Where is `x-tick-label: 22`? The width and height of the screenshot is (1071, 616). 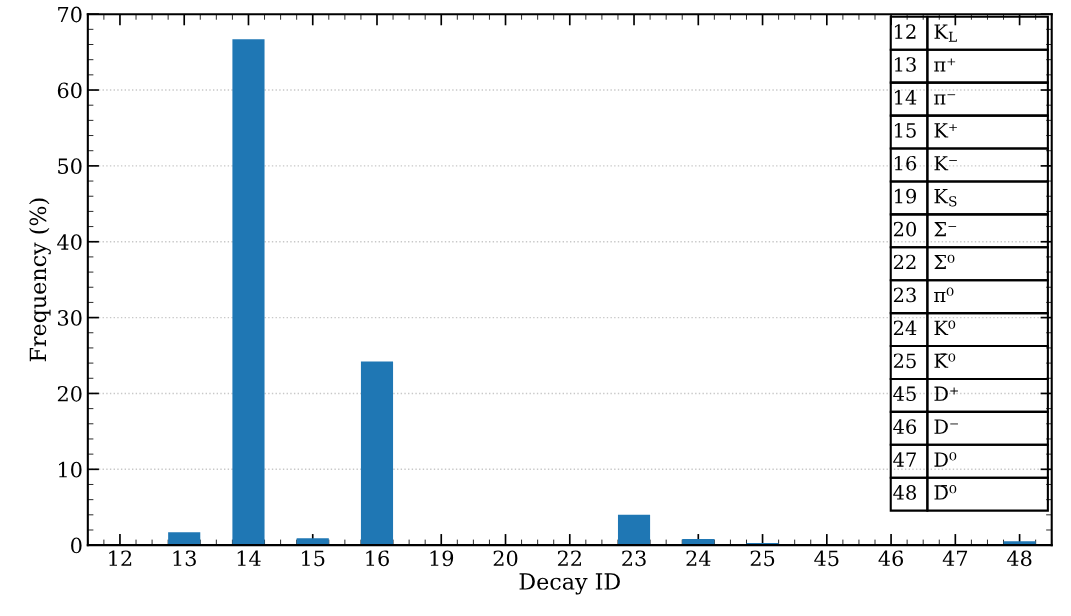 x-tick-label: 22 is located at coordinates (569, 558).